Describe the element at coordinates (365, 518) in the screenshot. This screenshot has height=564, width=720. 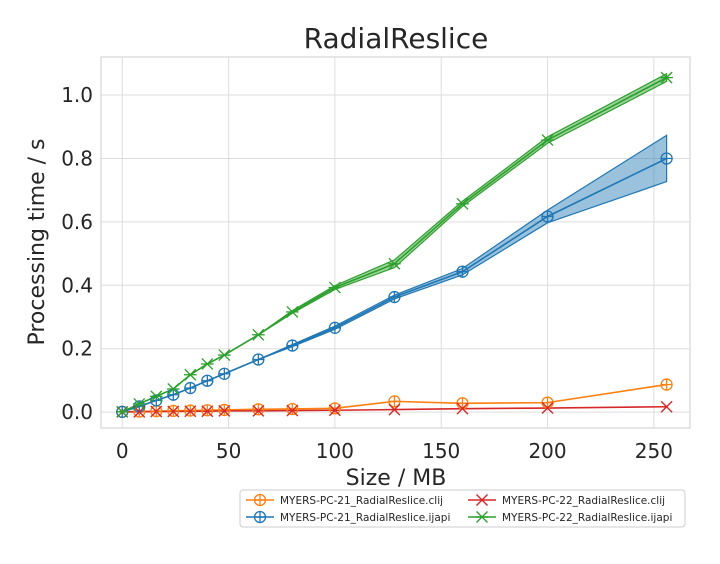
I see `legend-label: MYERS-PC-21_RadialReslice.ijapi` at that location.